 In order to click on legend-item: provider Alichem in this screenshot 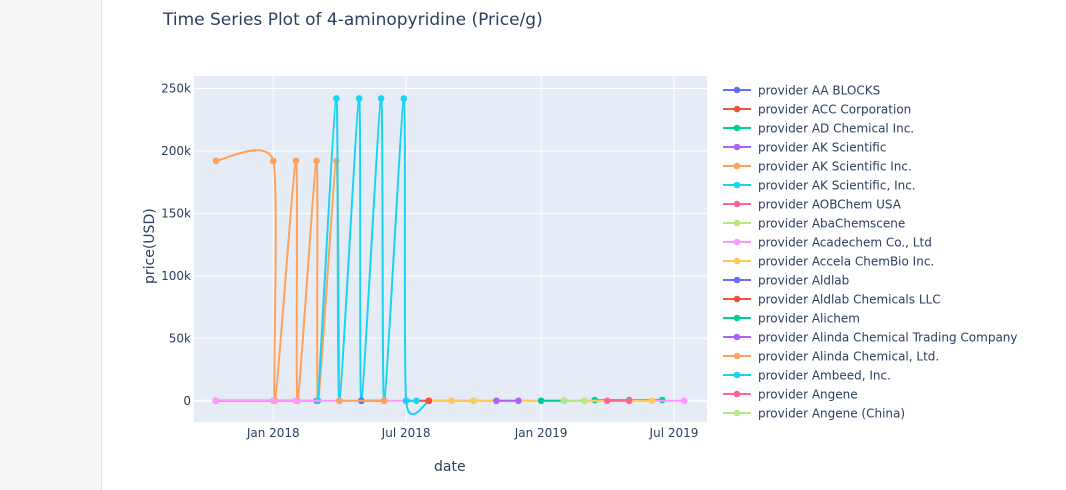, I will do `click(791, 319)`.